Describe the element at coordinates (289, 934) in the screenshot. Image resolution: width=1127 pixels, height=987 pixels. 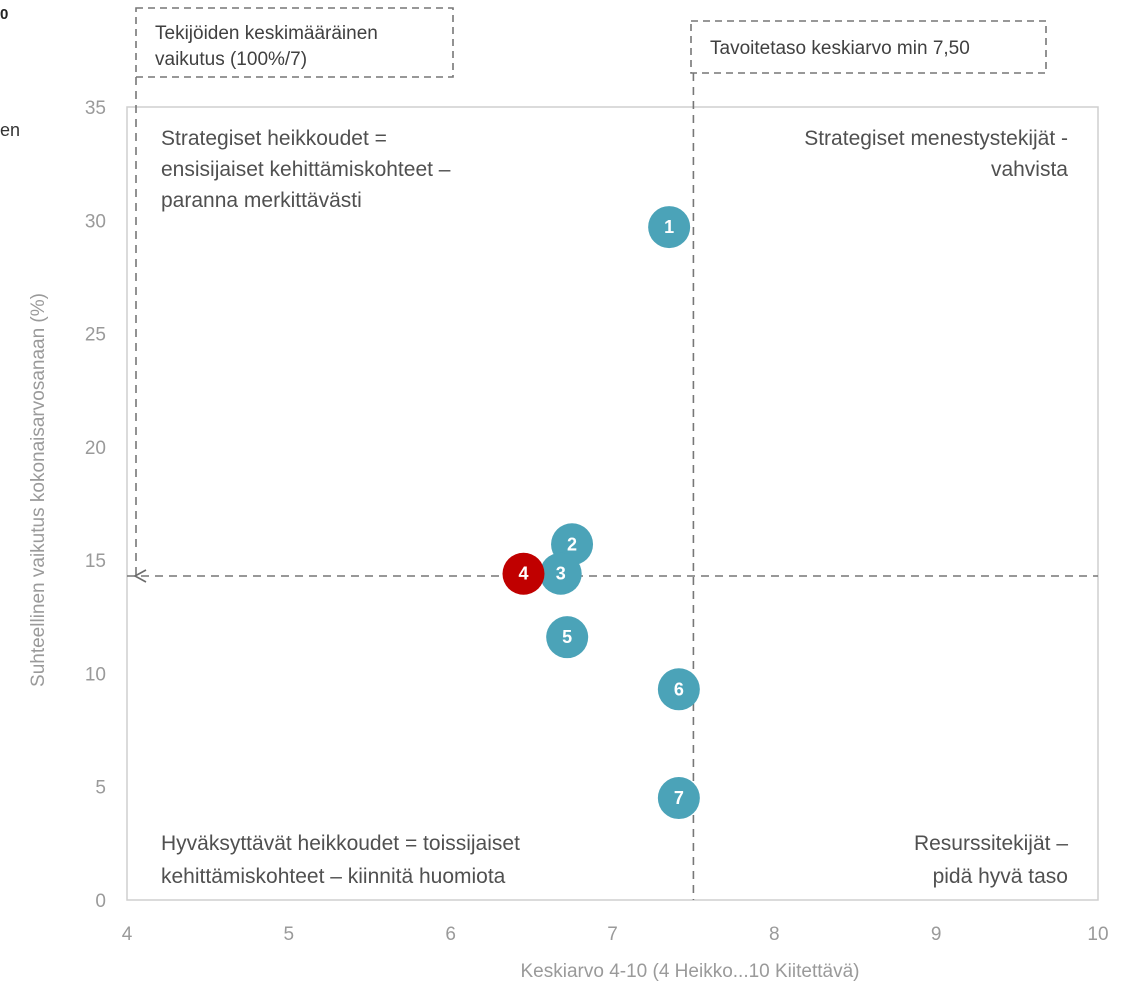
I see `x-tick-label: 5` at that location.